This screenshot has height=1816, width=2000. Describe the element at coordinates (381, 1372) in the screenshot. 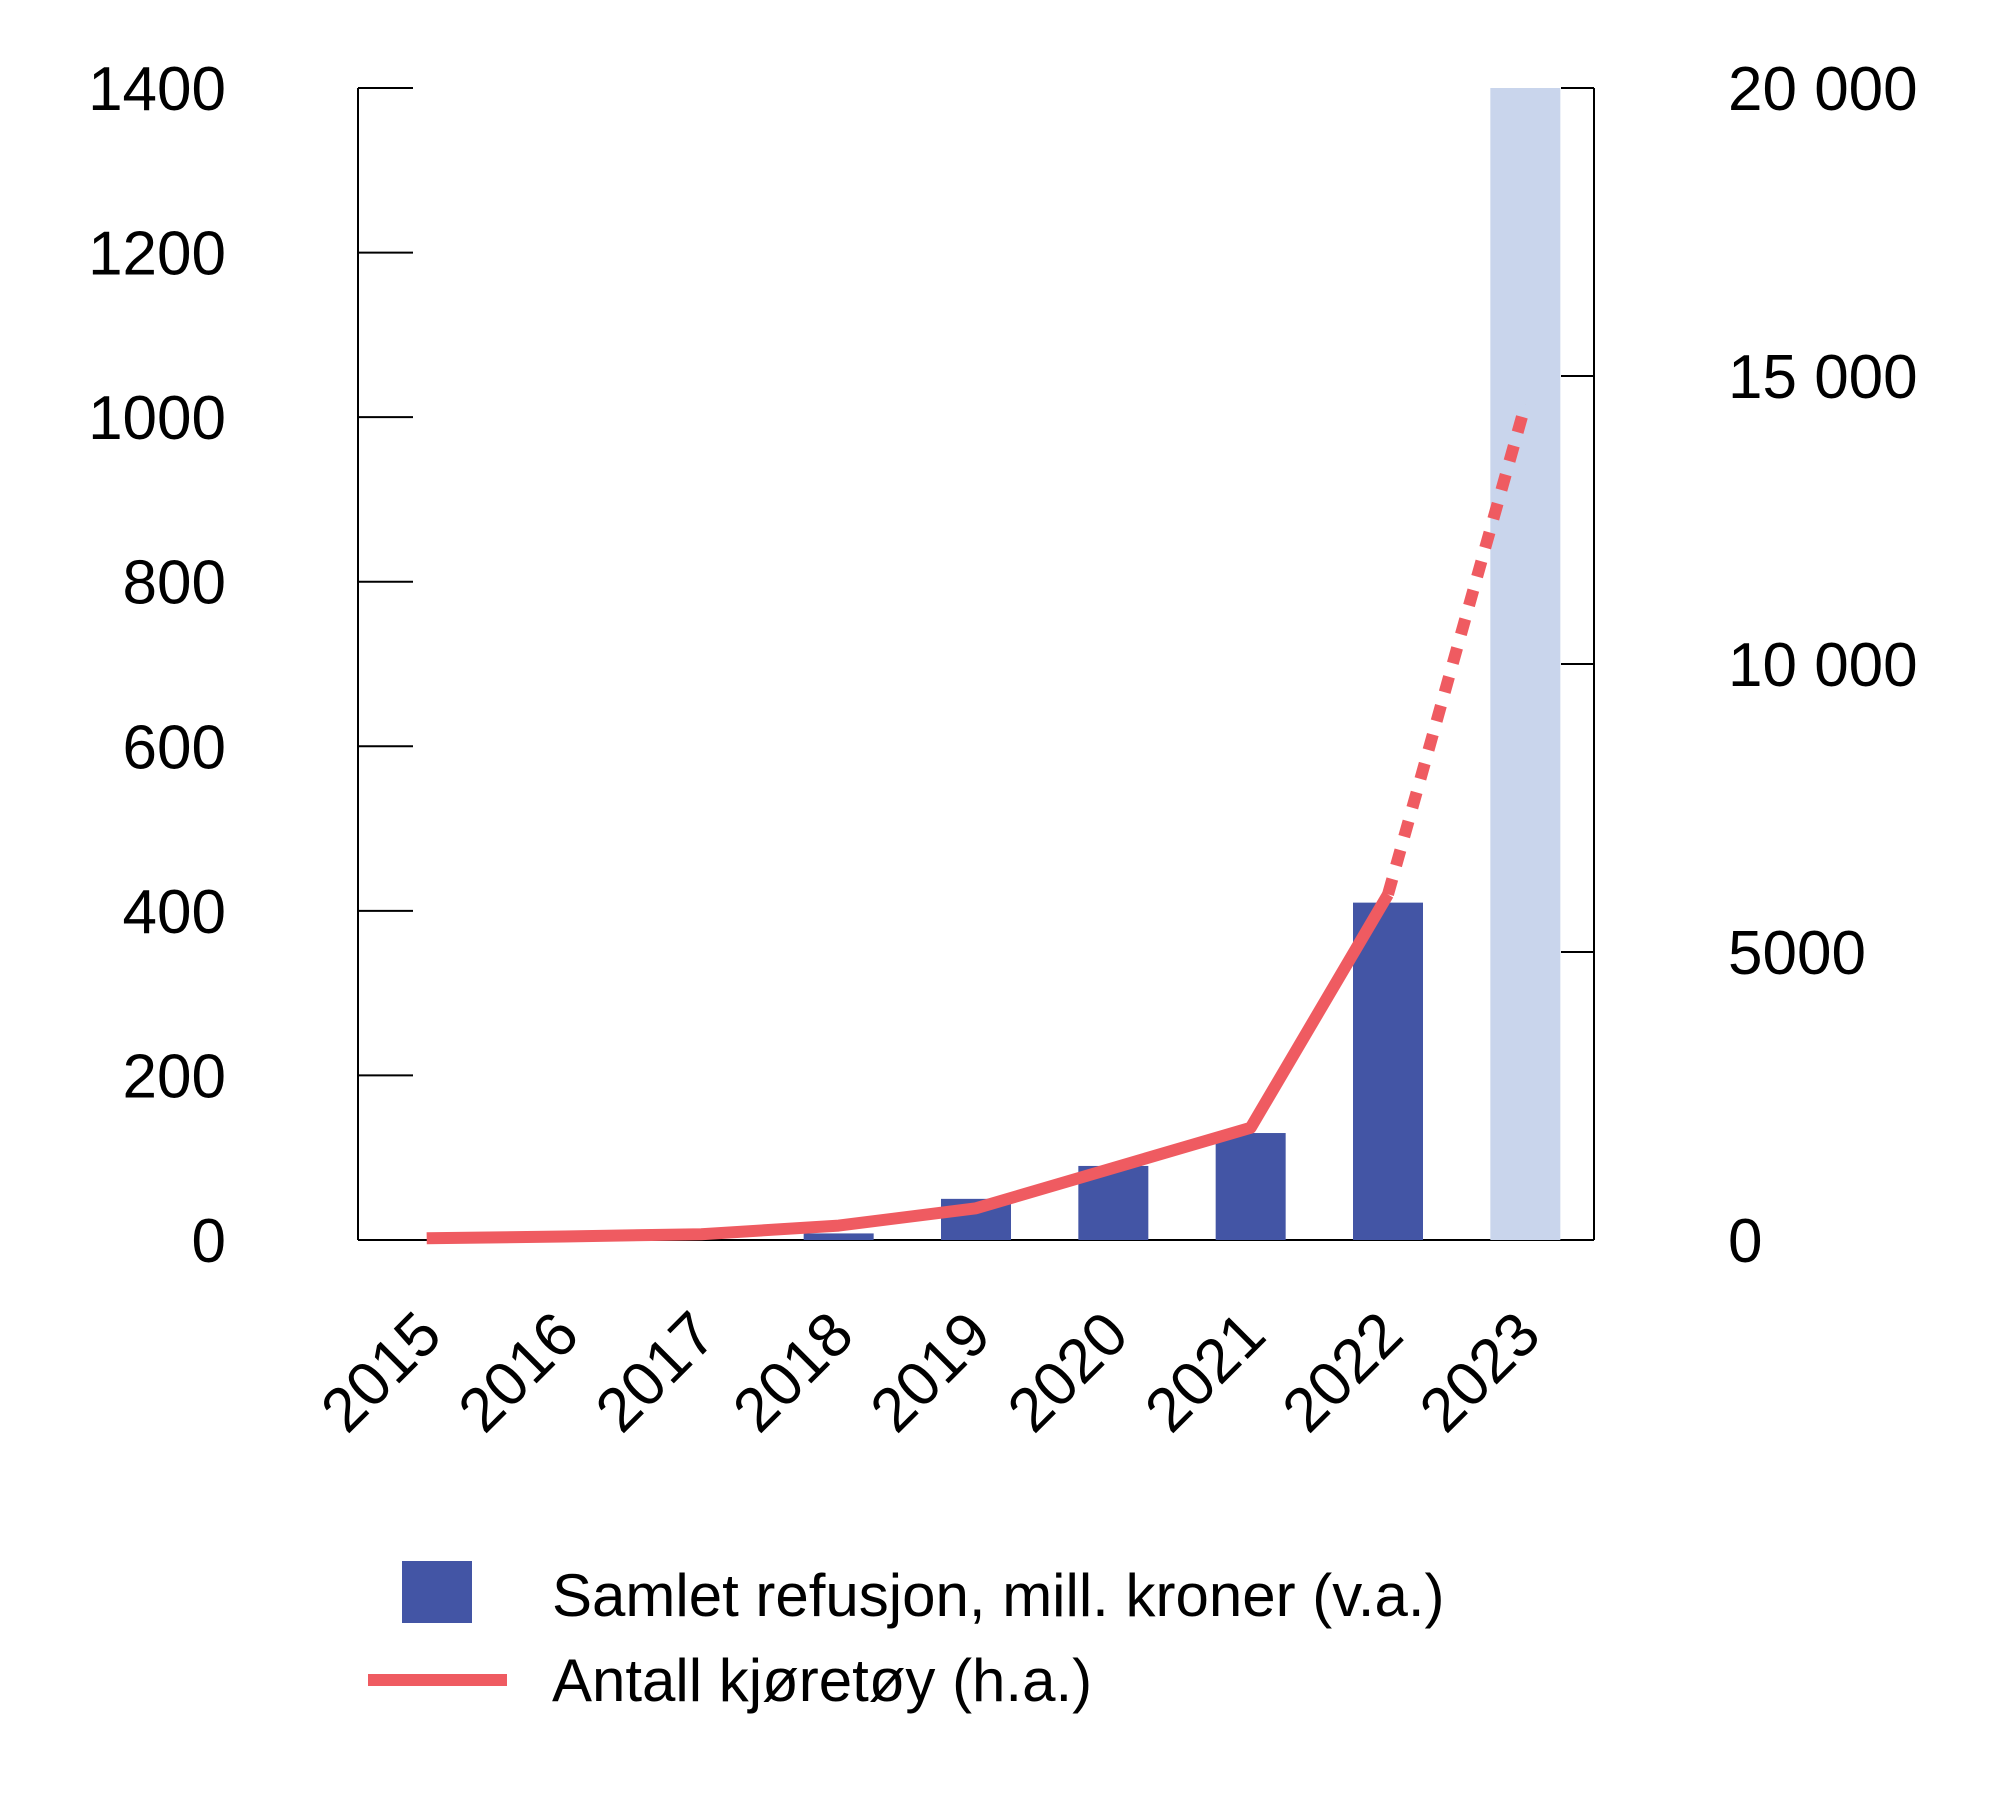

I see `x-tick-label-2015: 2015` at that location.